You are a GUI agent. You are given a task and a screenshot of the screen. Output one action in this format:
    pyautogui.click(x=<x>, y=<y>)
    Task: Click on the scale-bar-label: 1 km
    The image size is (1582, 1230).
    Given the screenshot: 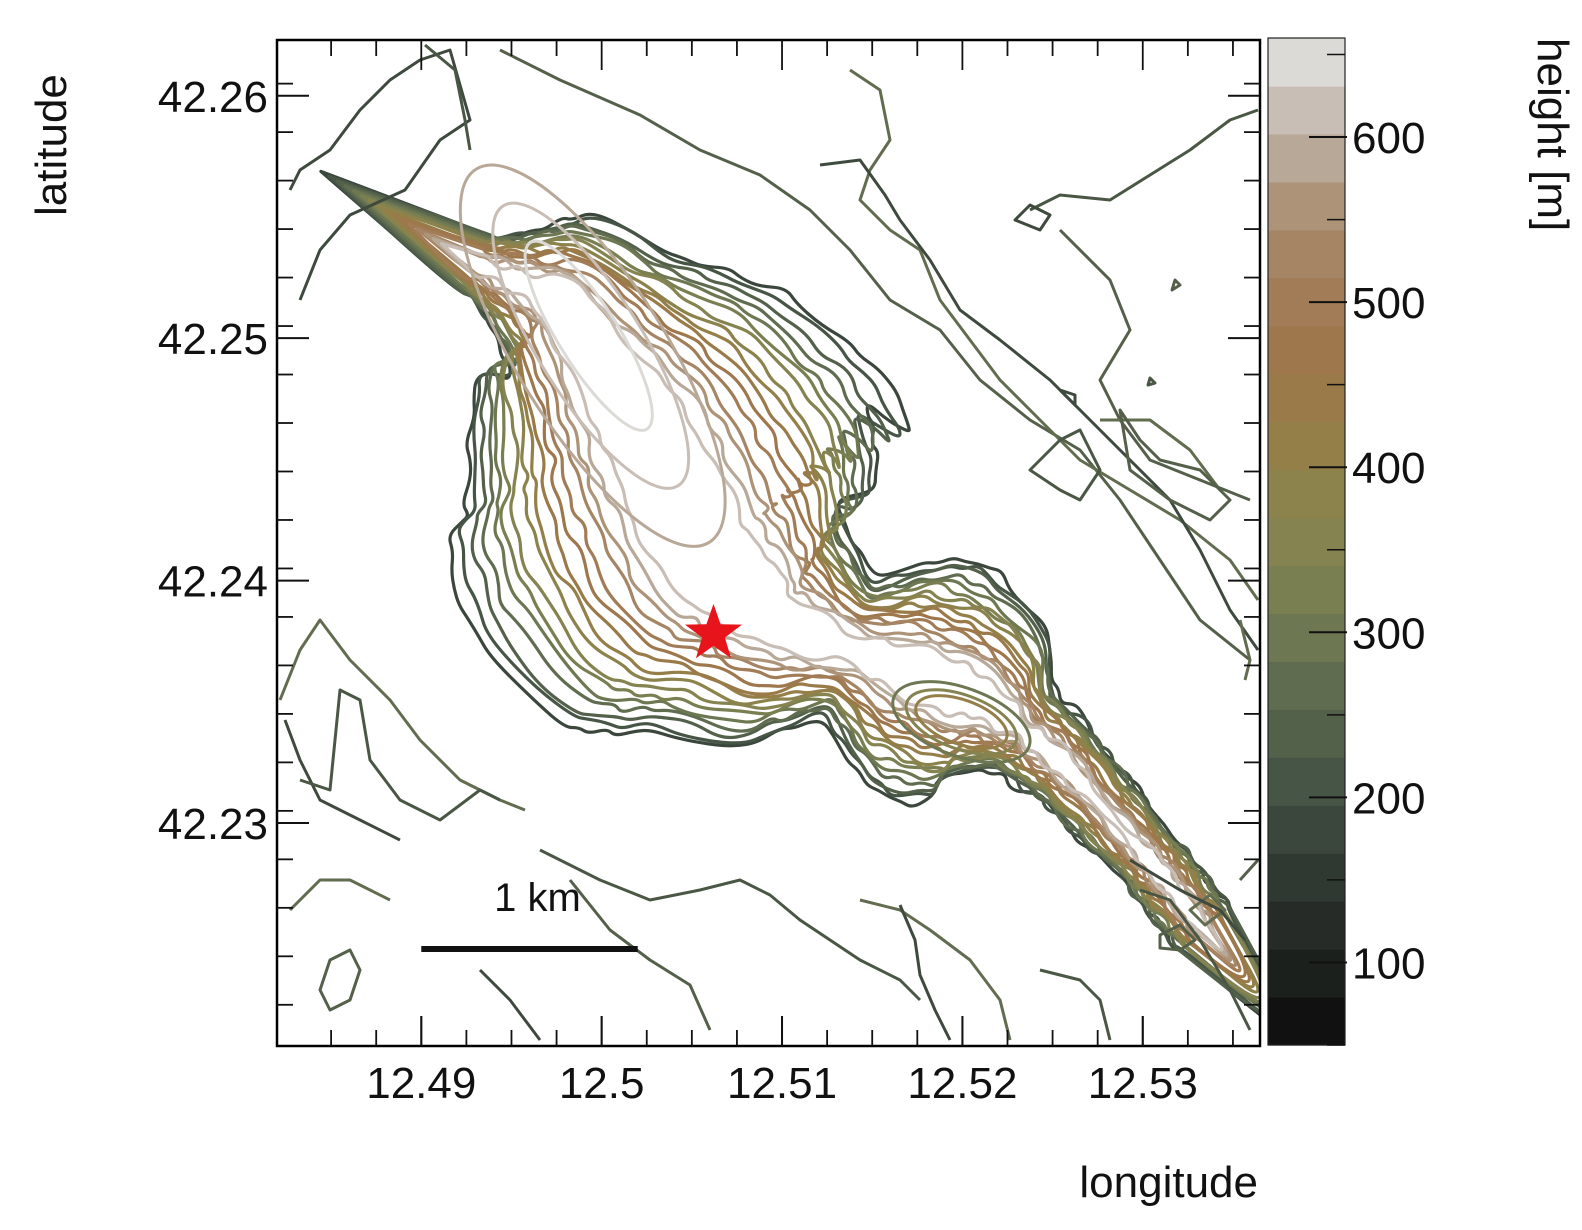 What is the action you would take?
    pyautogui.click(x=537, y=898)
    